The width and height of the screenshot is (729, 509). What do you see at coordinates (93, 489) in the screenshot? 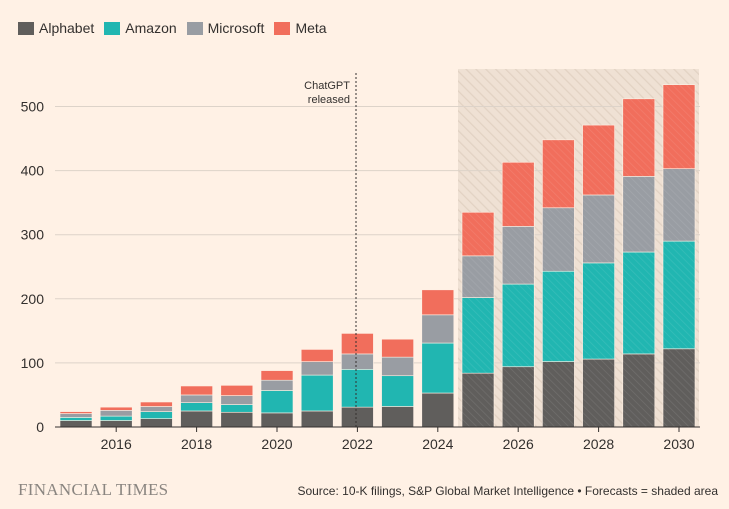
I see `ft-logo: FINANCIAL TIMES` at bounding box center [93, 489].